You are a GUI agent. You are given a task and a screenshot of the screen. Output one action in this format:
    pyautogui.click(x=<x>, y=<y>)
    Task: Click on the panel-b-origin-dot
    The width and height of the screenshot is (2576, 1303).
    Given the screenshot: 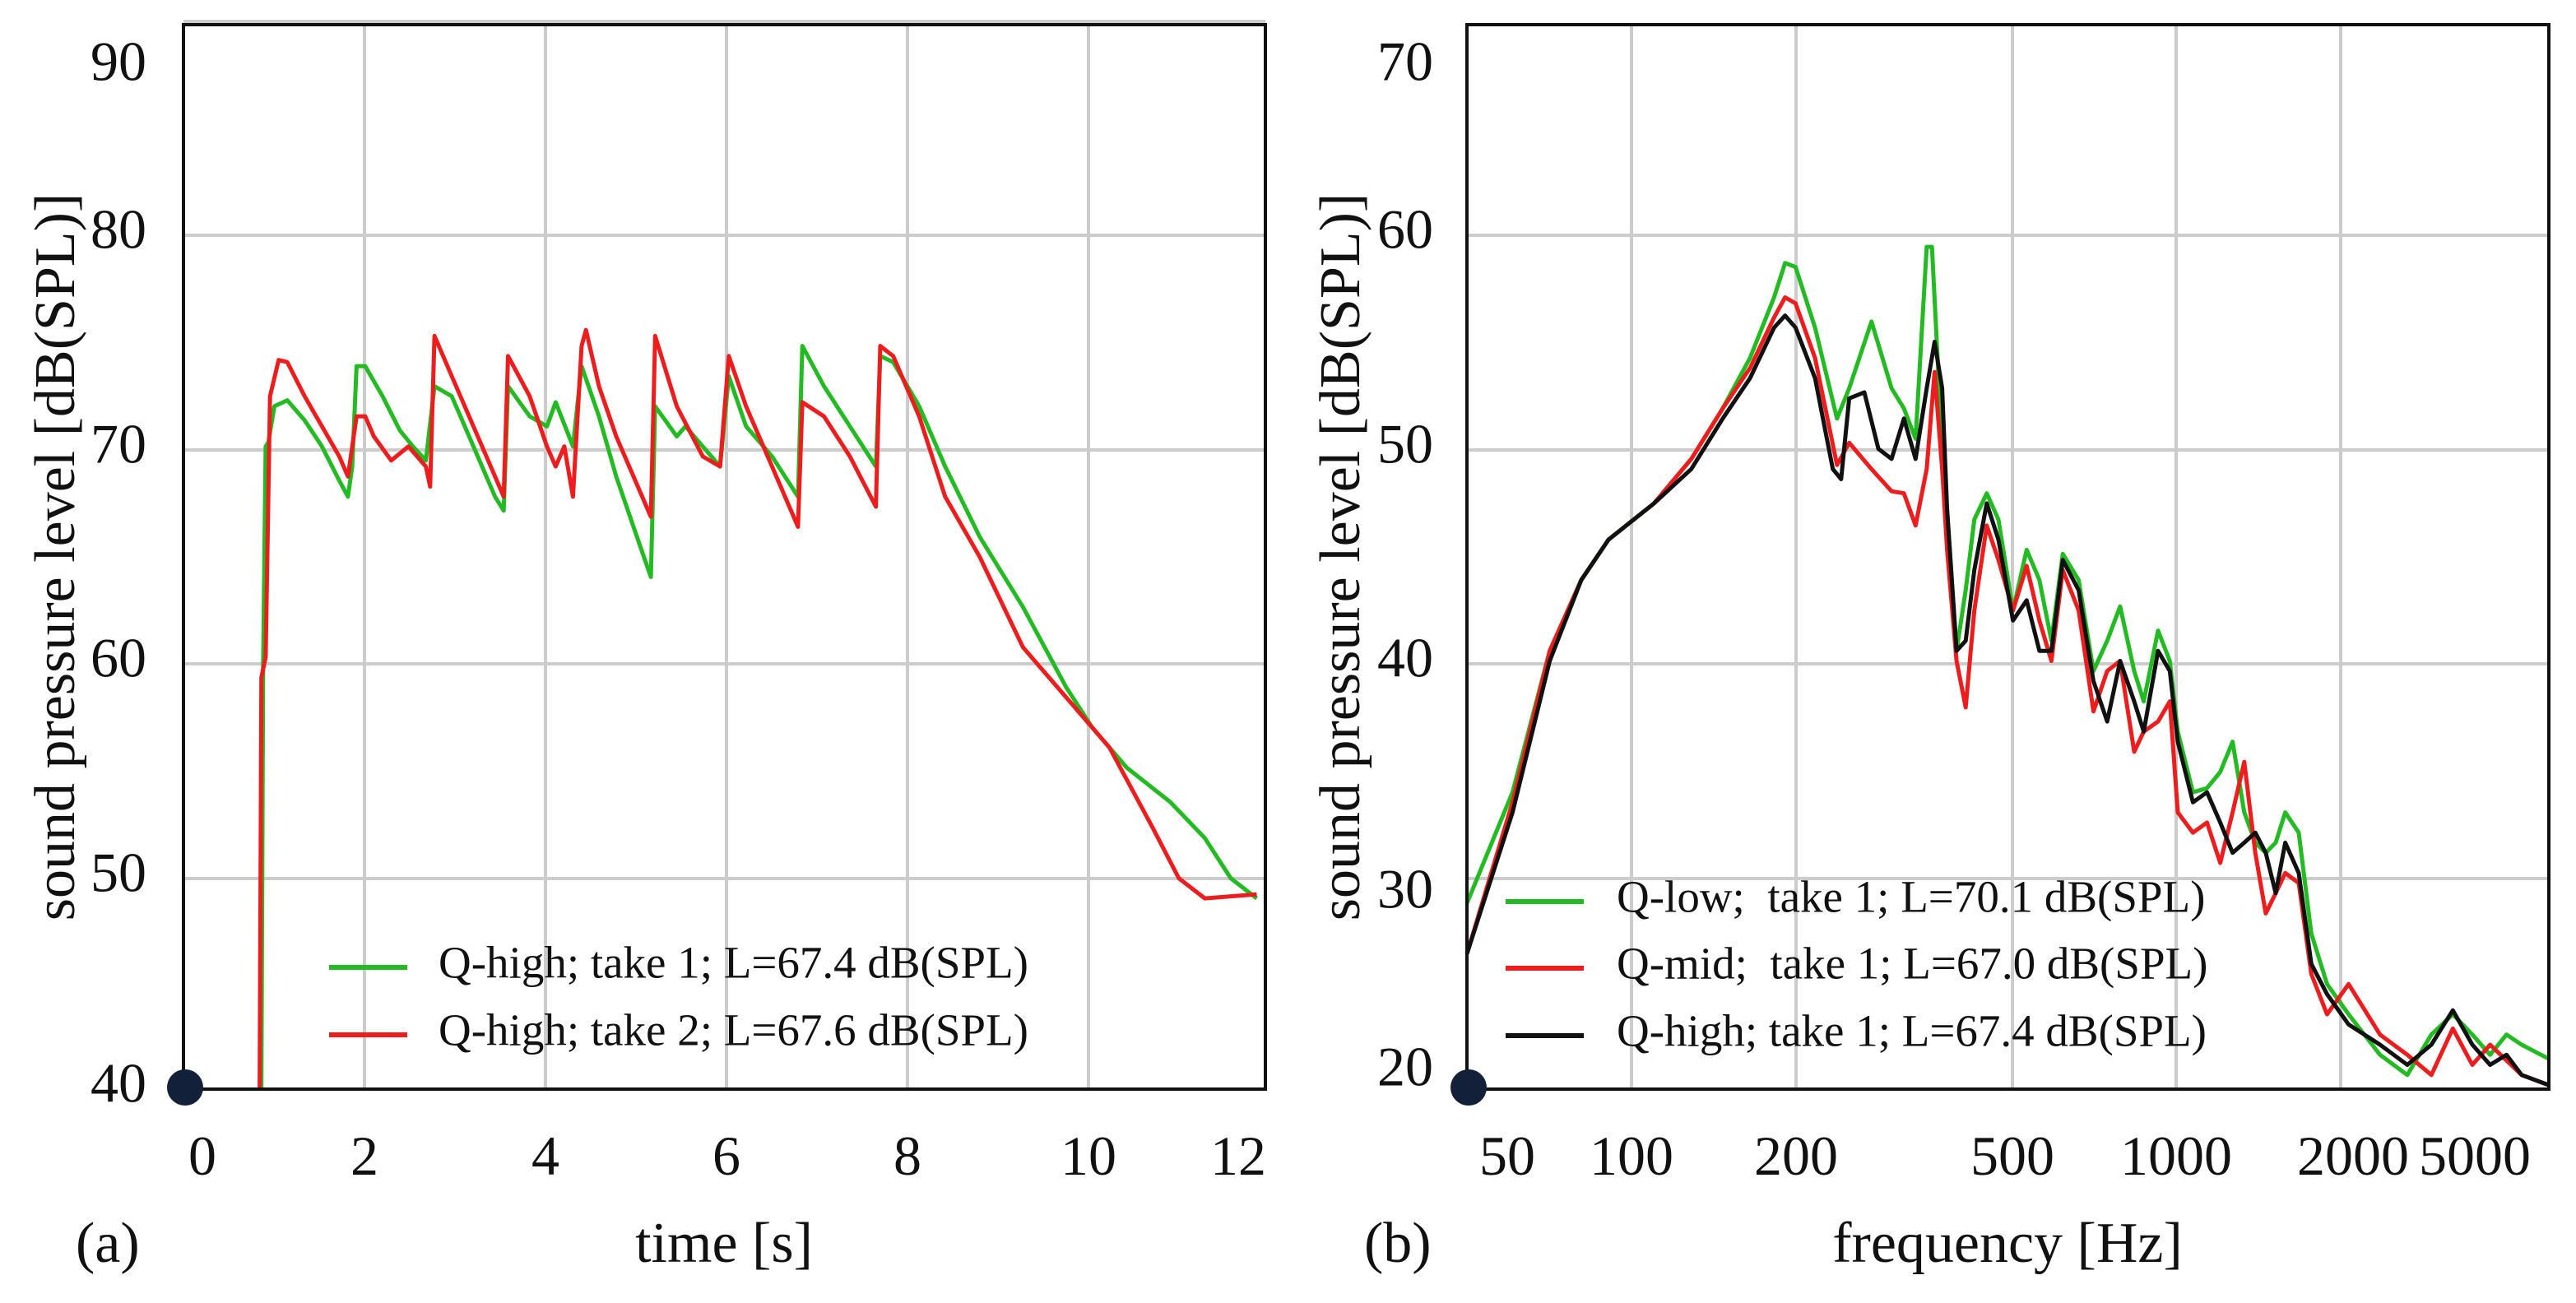 What is the action you would take?
    pyautogui.click(x=1468, y=1087)
    